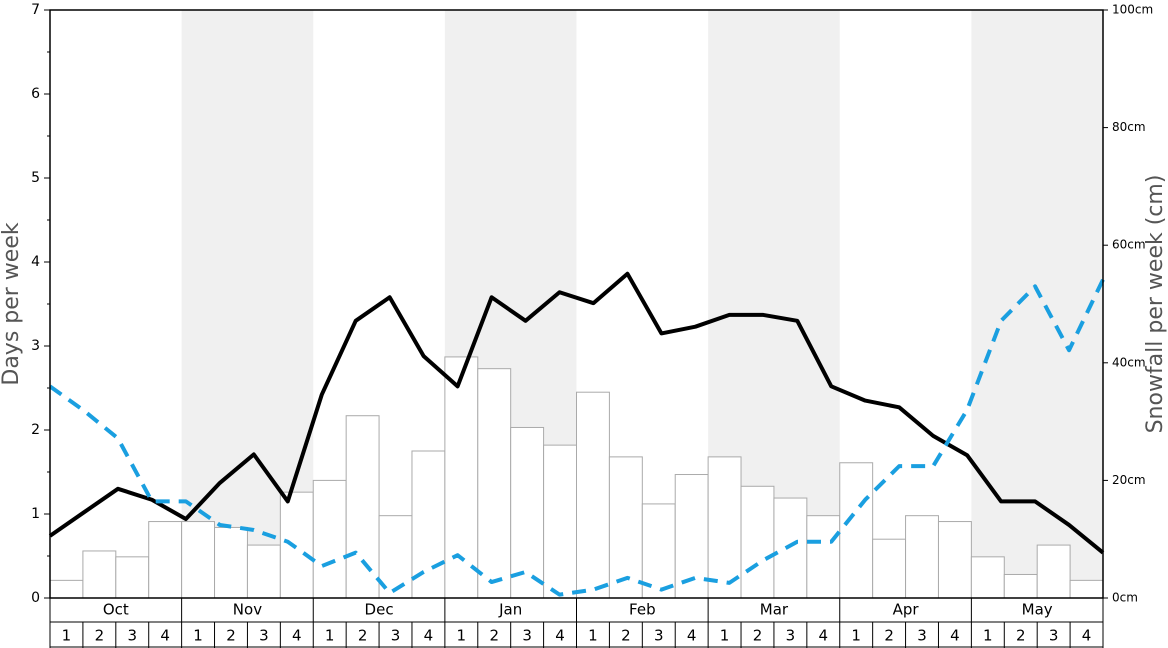 This screenshot has width=1168, height=648. I want to click on y2-tick-label: 0cm, so click(1125, 598).